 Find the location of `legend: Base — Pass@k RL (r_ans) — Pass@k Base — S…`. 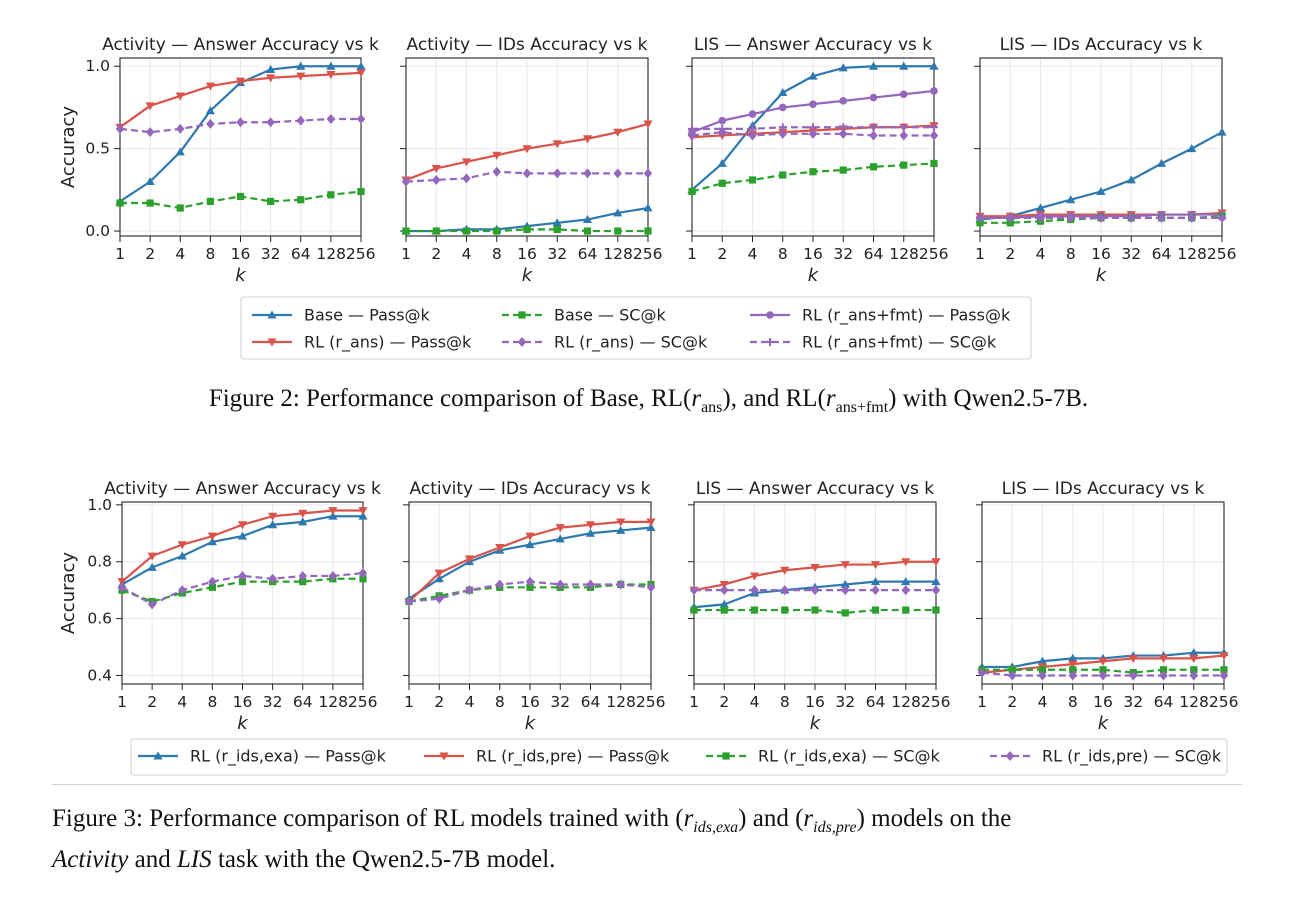

legend: Base — Pass@k RL (r_ans) — Pass@k Base — S… is located at coordinates (636, 328).